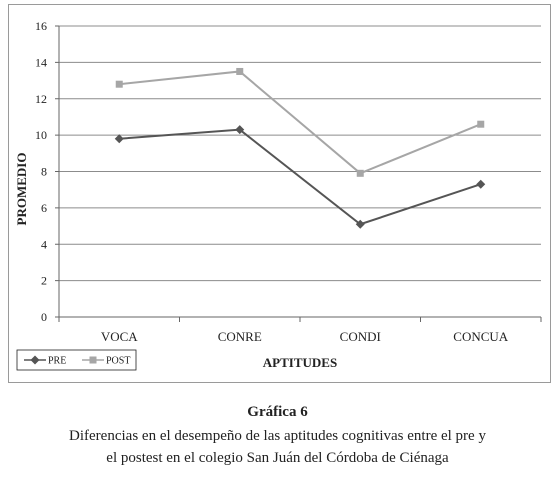 Image resolution: width=555 pixels, height=479 pixels. Describe the element at coordinates (41, 26) in the screenshot. I see `y-tick-label: 16` at that location.